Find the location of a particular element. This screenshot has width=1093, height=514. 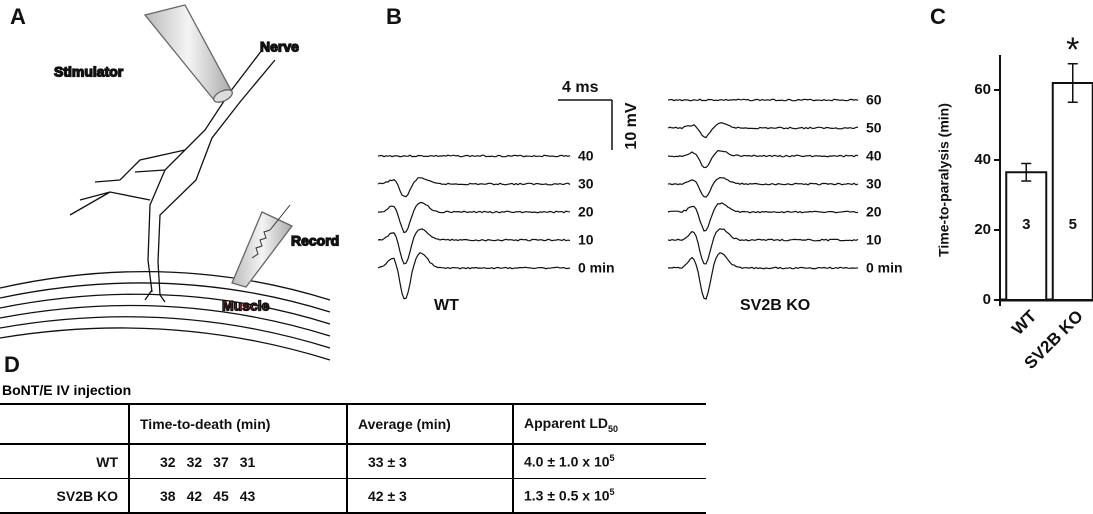

diagram-label: Nerve is located at coordinates (279, 47).